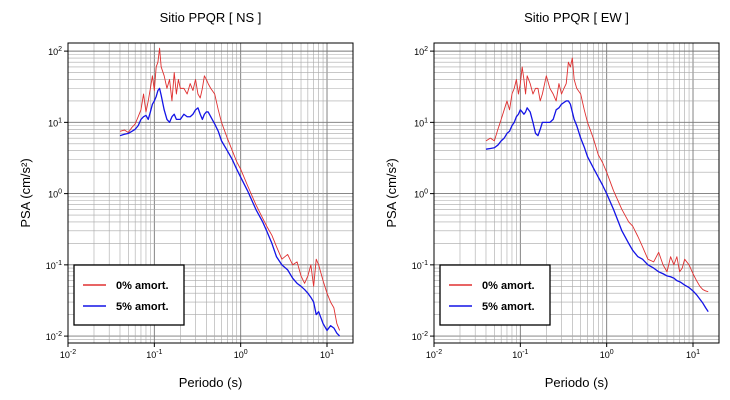  Describe the element at coordinates (211, 17) in the screenshot. I see `chart-title: Sitio PPQR [ NS ]` at that location.